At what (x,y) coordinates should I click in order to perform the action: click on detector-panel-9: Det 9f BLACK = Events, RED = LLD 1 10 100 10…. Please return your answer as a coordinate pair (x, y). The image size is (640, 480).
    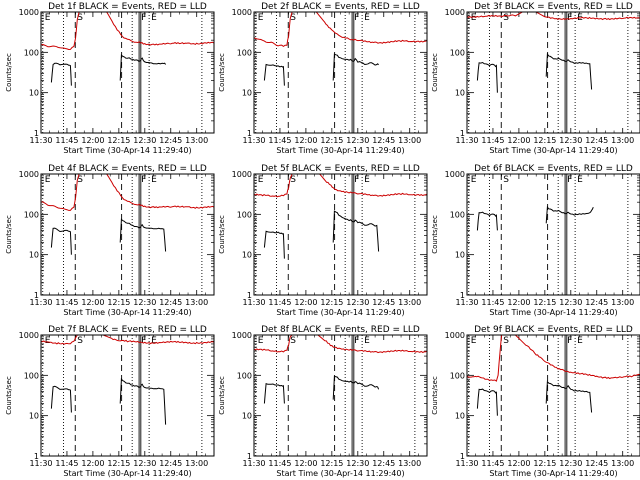
    Looking at the image, I should click on (535, 401).